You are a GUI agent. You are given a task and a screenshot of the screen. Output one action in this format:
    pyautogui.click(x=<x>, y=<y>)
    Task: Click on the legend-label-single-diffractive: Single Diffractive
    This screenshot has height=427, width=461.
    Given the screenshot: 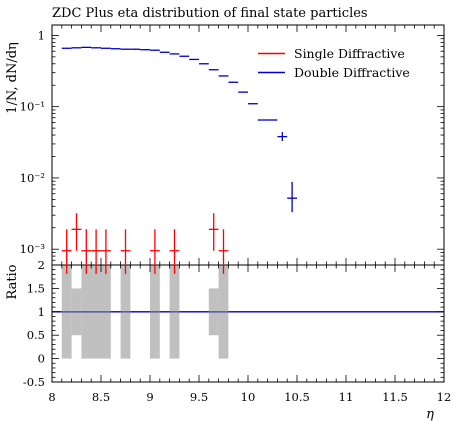 What is the action you would take?
    pyautogui.click(x=349, y=53)
    